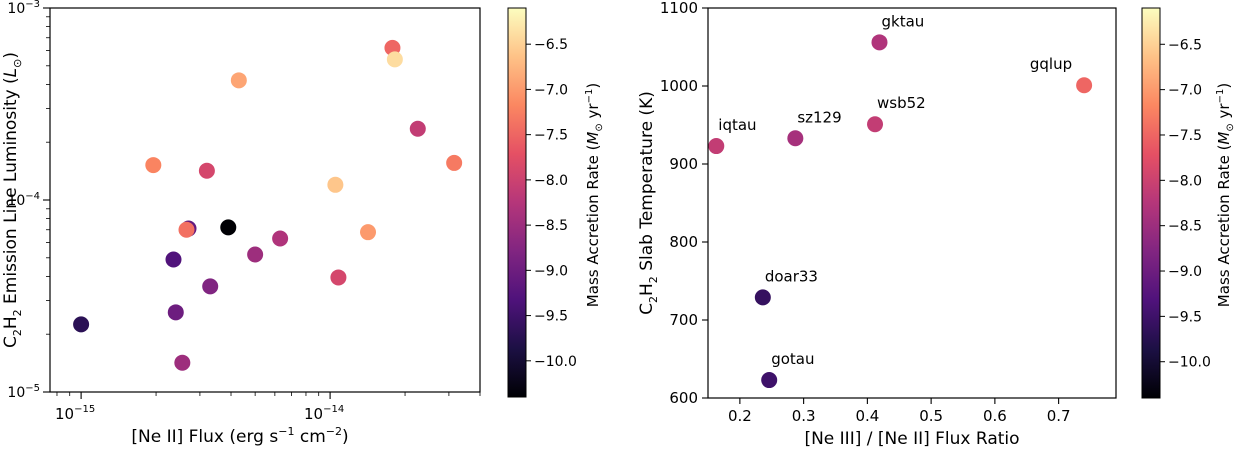  Describe the element at coordinates (1225, 195) in the screenshot. I see `right-colorbar-label: Mass Accretion Rate (M⊙ yr−1)` at that location.